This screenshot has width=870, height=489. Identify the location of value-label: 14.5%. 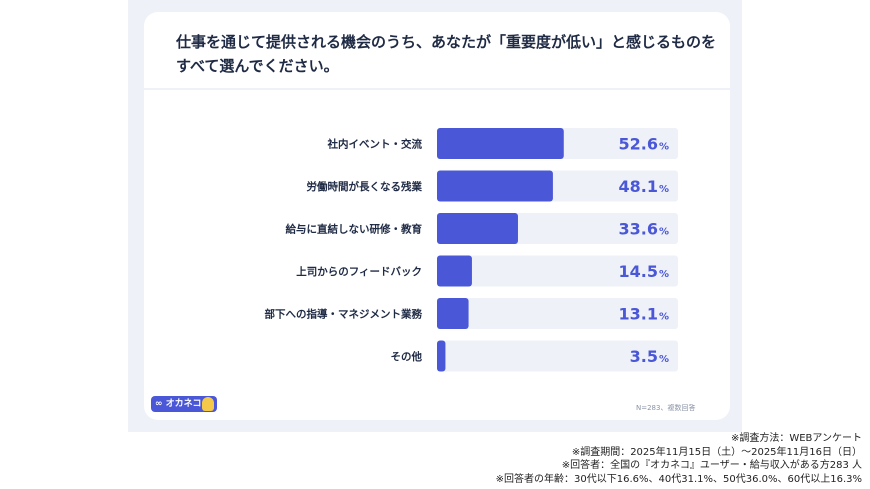
(643, 271).